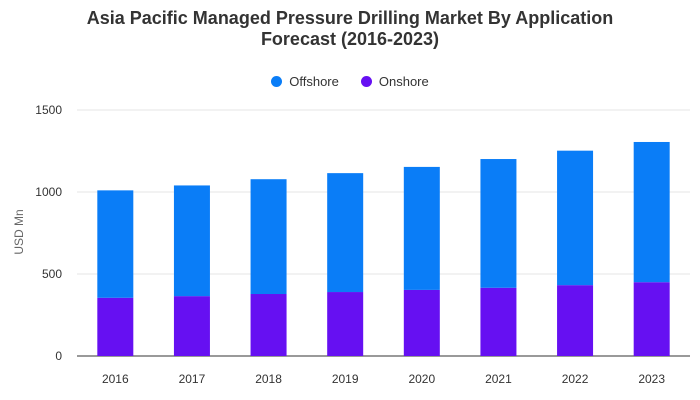  Describe the element at coordinates (498, 321) in the screenshot. I see `bar-onshore-2021` at that location.